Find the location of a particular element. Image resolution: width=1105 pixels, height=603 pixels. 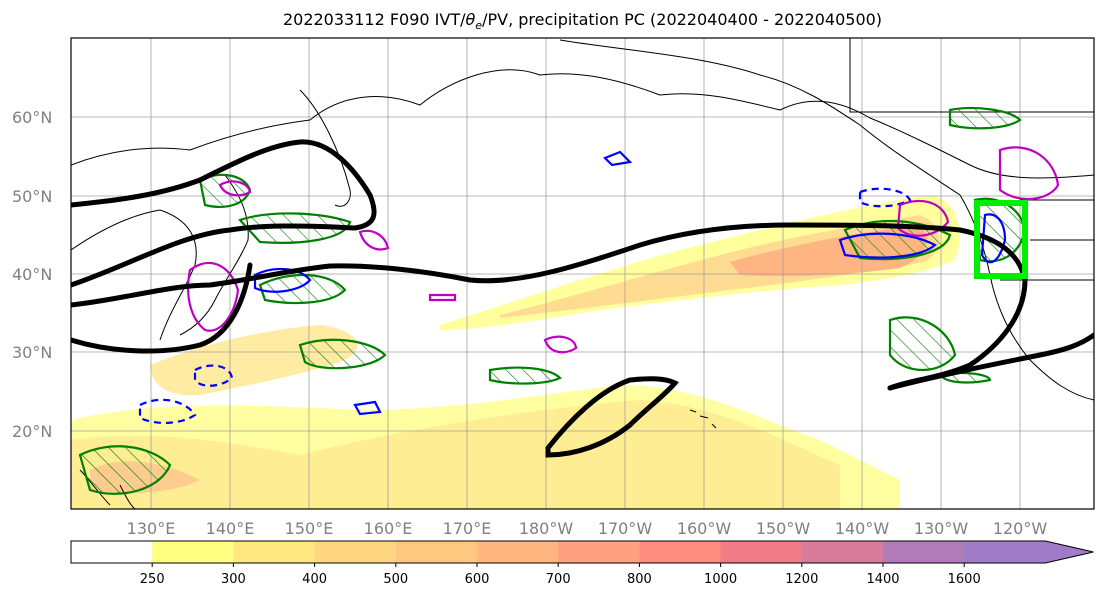

title-theta: θ is located at coordinates (470, 19).